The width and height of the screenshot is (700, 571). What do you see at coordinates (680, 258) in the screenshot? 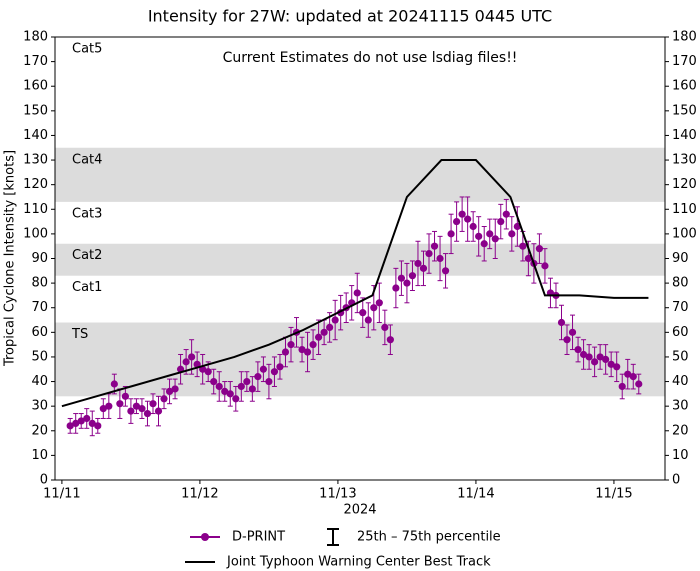
I see `y2-tick-label: 90` at bounding box center [680, 258].